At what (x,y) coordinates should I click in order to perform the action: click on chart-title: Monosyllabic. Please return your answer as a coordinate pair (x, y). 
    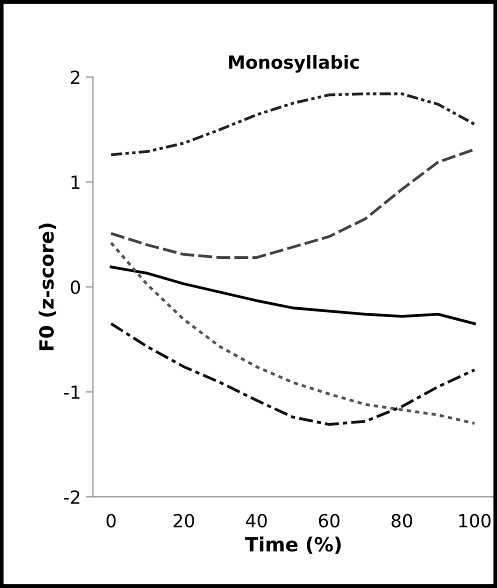
    Looking at the image, I should click on (294, 63).